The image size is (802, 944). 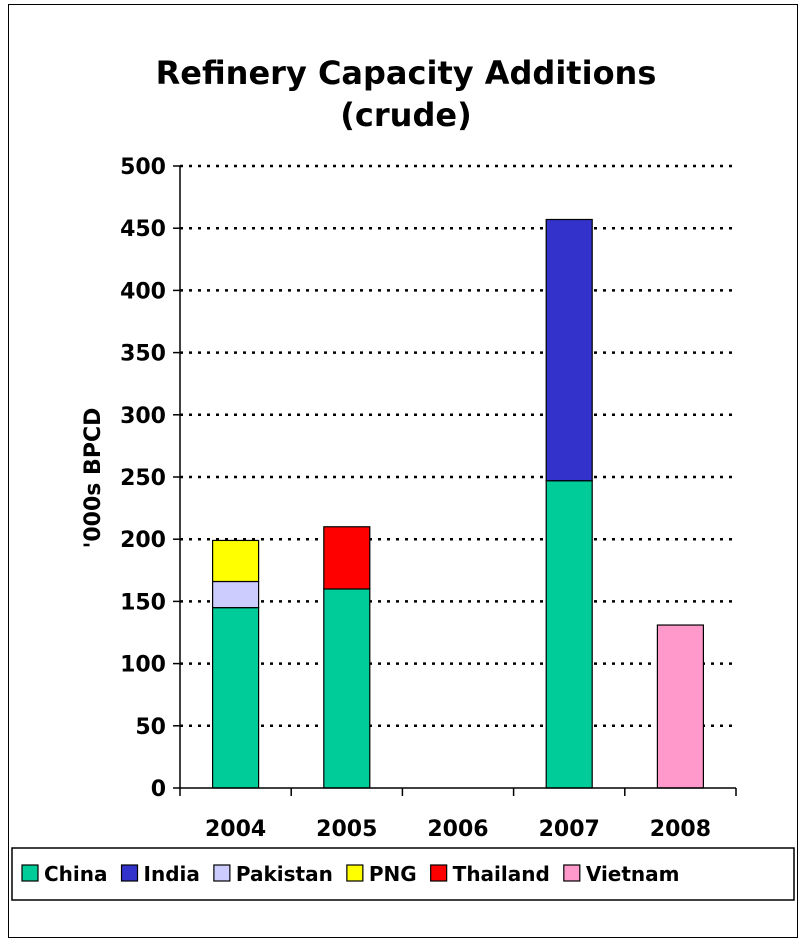 I want to click on x-tick-label: 2007, so click(x=569, y=829).